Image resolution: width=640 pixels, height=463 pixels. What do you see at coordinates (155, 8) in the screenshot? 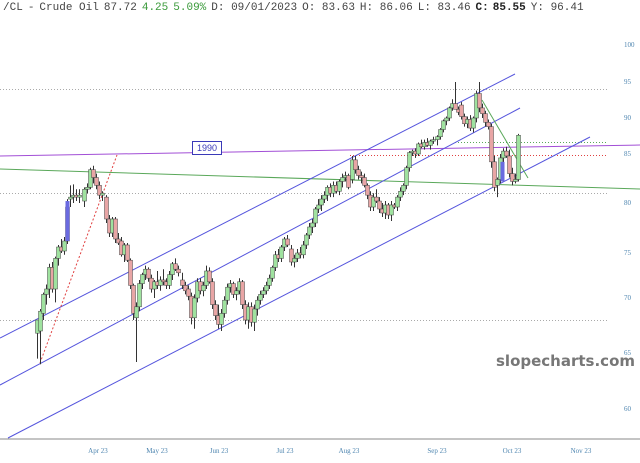
I see `change-value: 4.25` at bounding box center [155, 8].